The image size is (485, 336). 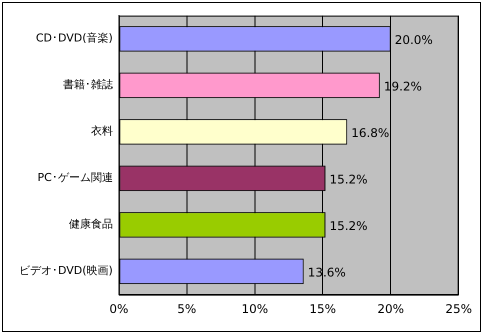 I want to click on x-tick-label: 5%, so click(x=186, y=309).